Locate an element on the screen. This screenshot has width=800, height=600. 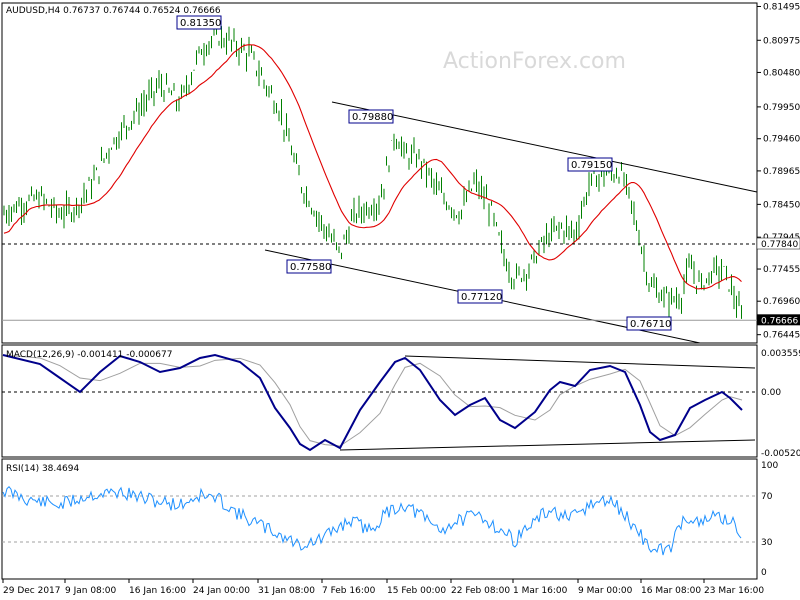
price-annotation: 0.77120 is located at coordinates (480, 296).